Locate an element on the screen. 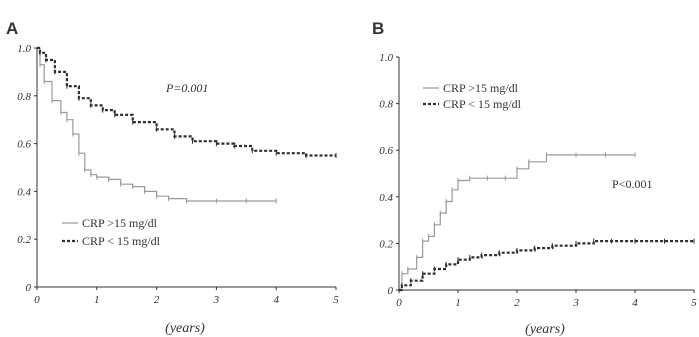 Image resolution: width=699 pixels, height=337 pixels. panel-a-x-tick-label: 2 is located at coordinates (157, 300).